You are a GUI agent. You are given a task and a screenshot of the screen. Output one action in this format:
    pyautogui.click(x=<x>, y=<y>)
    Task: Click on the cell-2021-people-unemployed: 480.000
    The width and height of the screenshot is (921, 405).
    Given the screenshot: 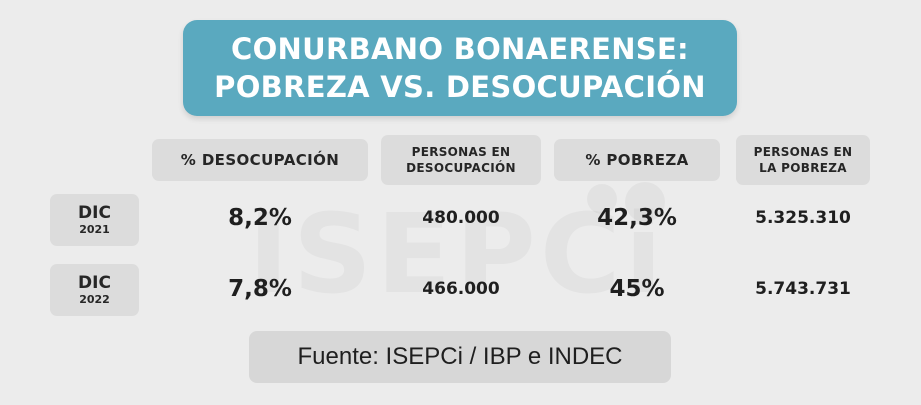 What is the action you would take?
    pyautogui.click(x=461, y=218)
    